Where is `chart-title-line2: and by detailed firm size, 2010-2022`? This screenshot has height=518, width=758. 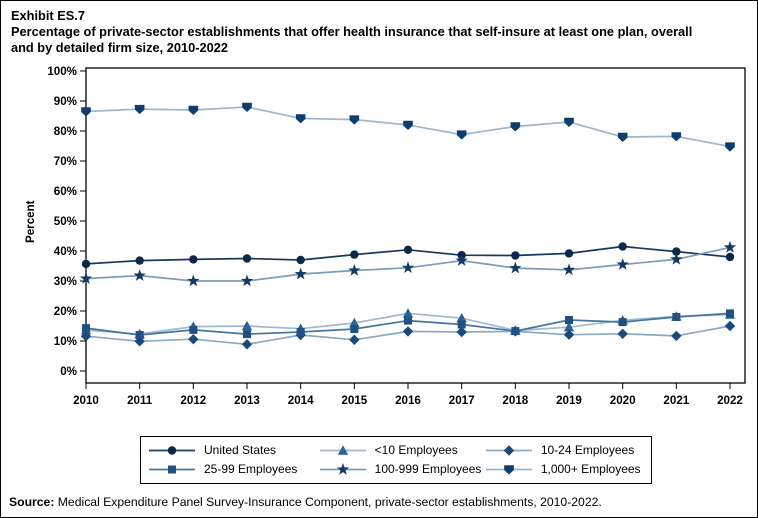 chart-title-line2: and by detailed firm size, 2010-2022 is located at coordinates (119, 47).